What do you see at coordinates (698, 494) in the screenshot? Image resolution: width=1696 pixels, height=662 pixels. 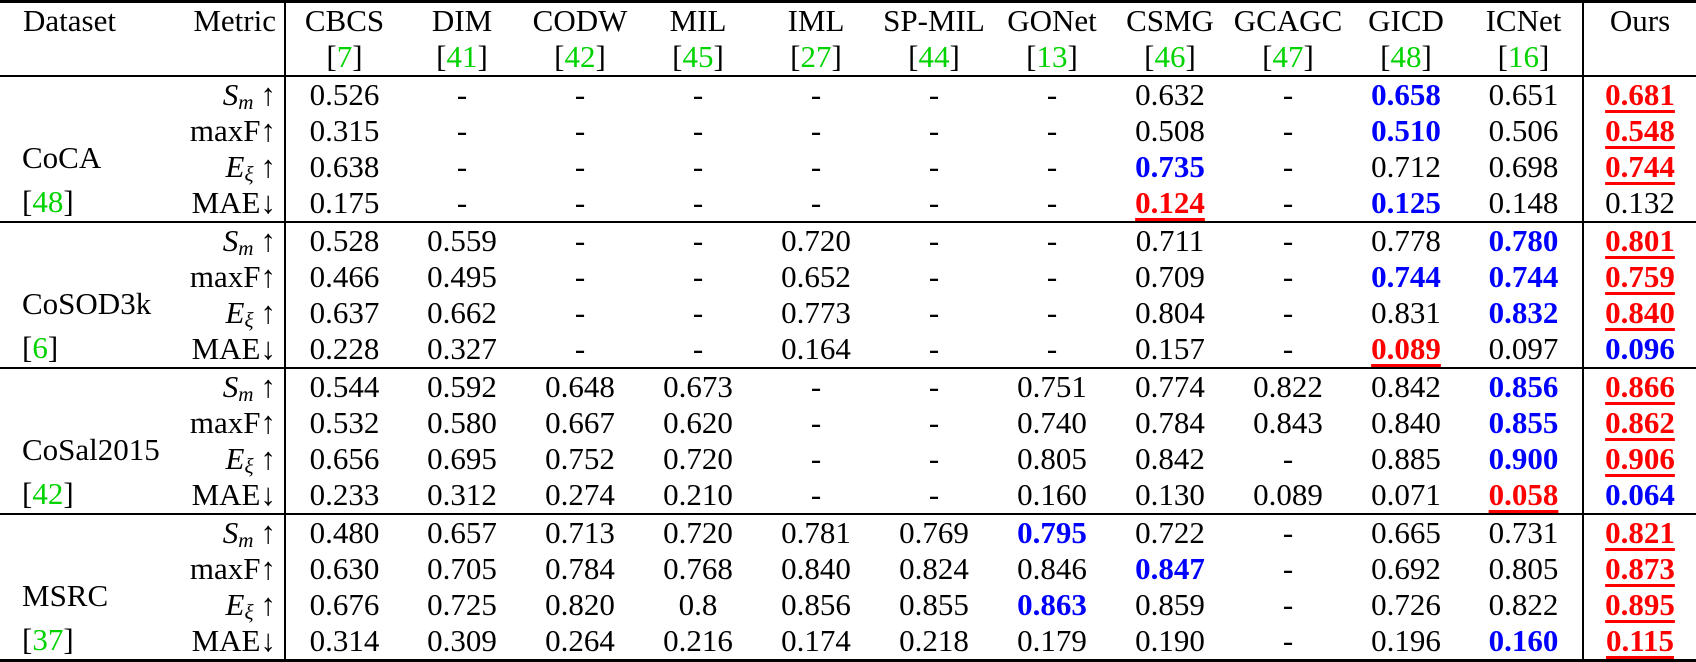 I see `metric-value-cell: 0.210` at bounding box center [698, 494].